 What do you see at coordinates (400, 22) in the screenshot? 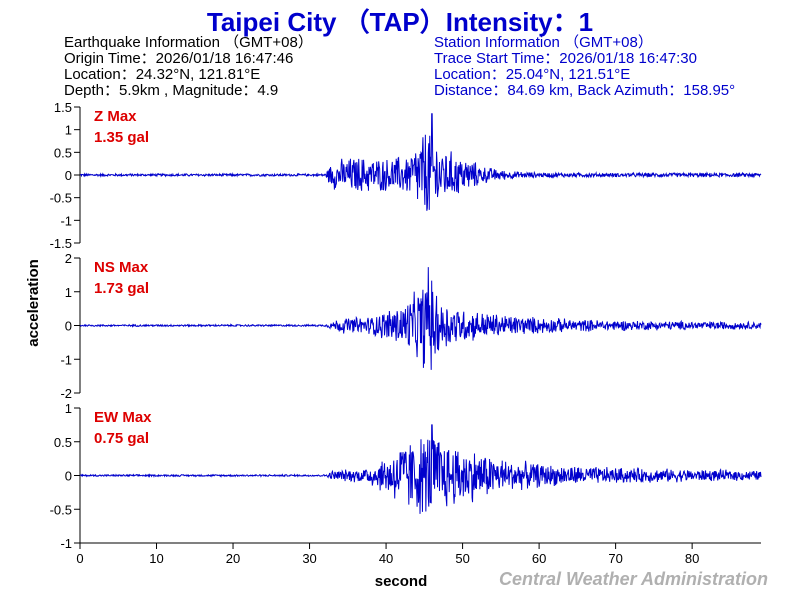
I see `chart-title: Taipei City （TAP）Intensity：1` at bounding box center [400, 22].